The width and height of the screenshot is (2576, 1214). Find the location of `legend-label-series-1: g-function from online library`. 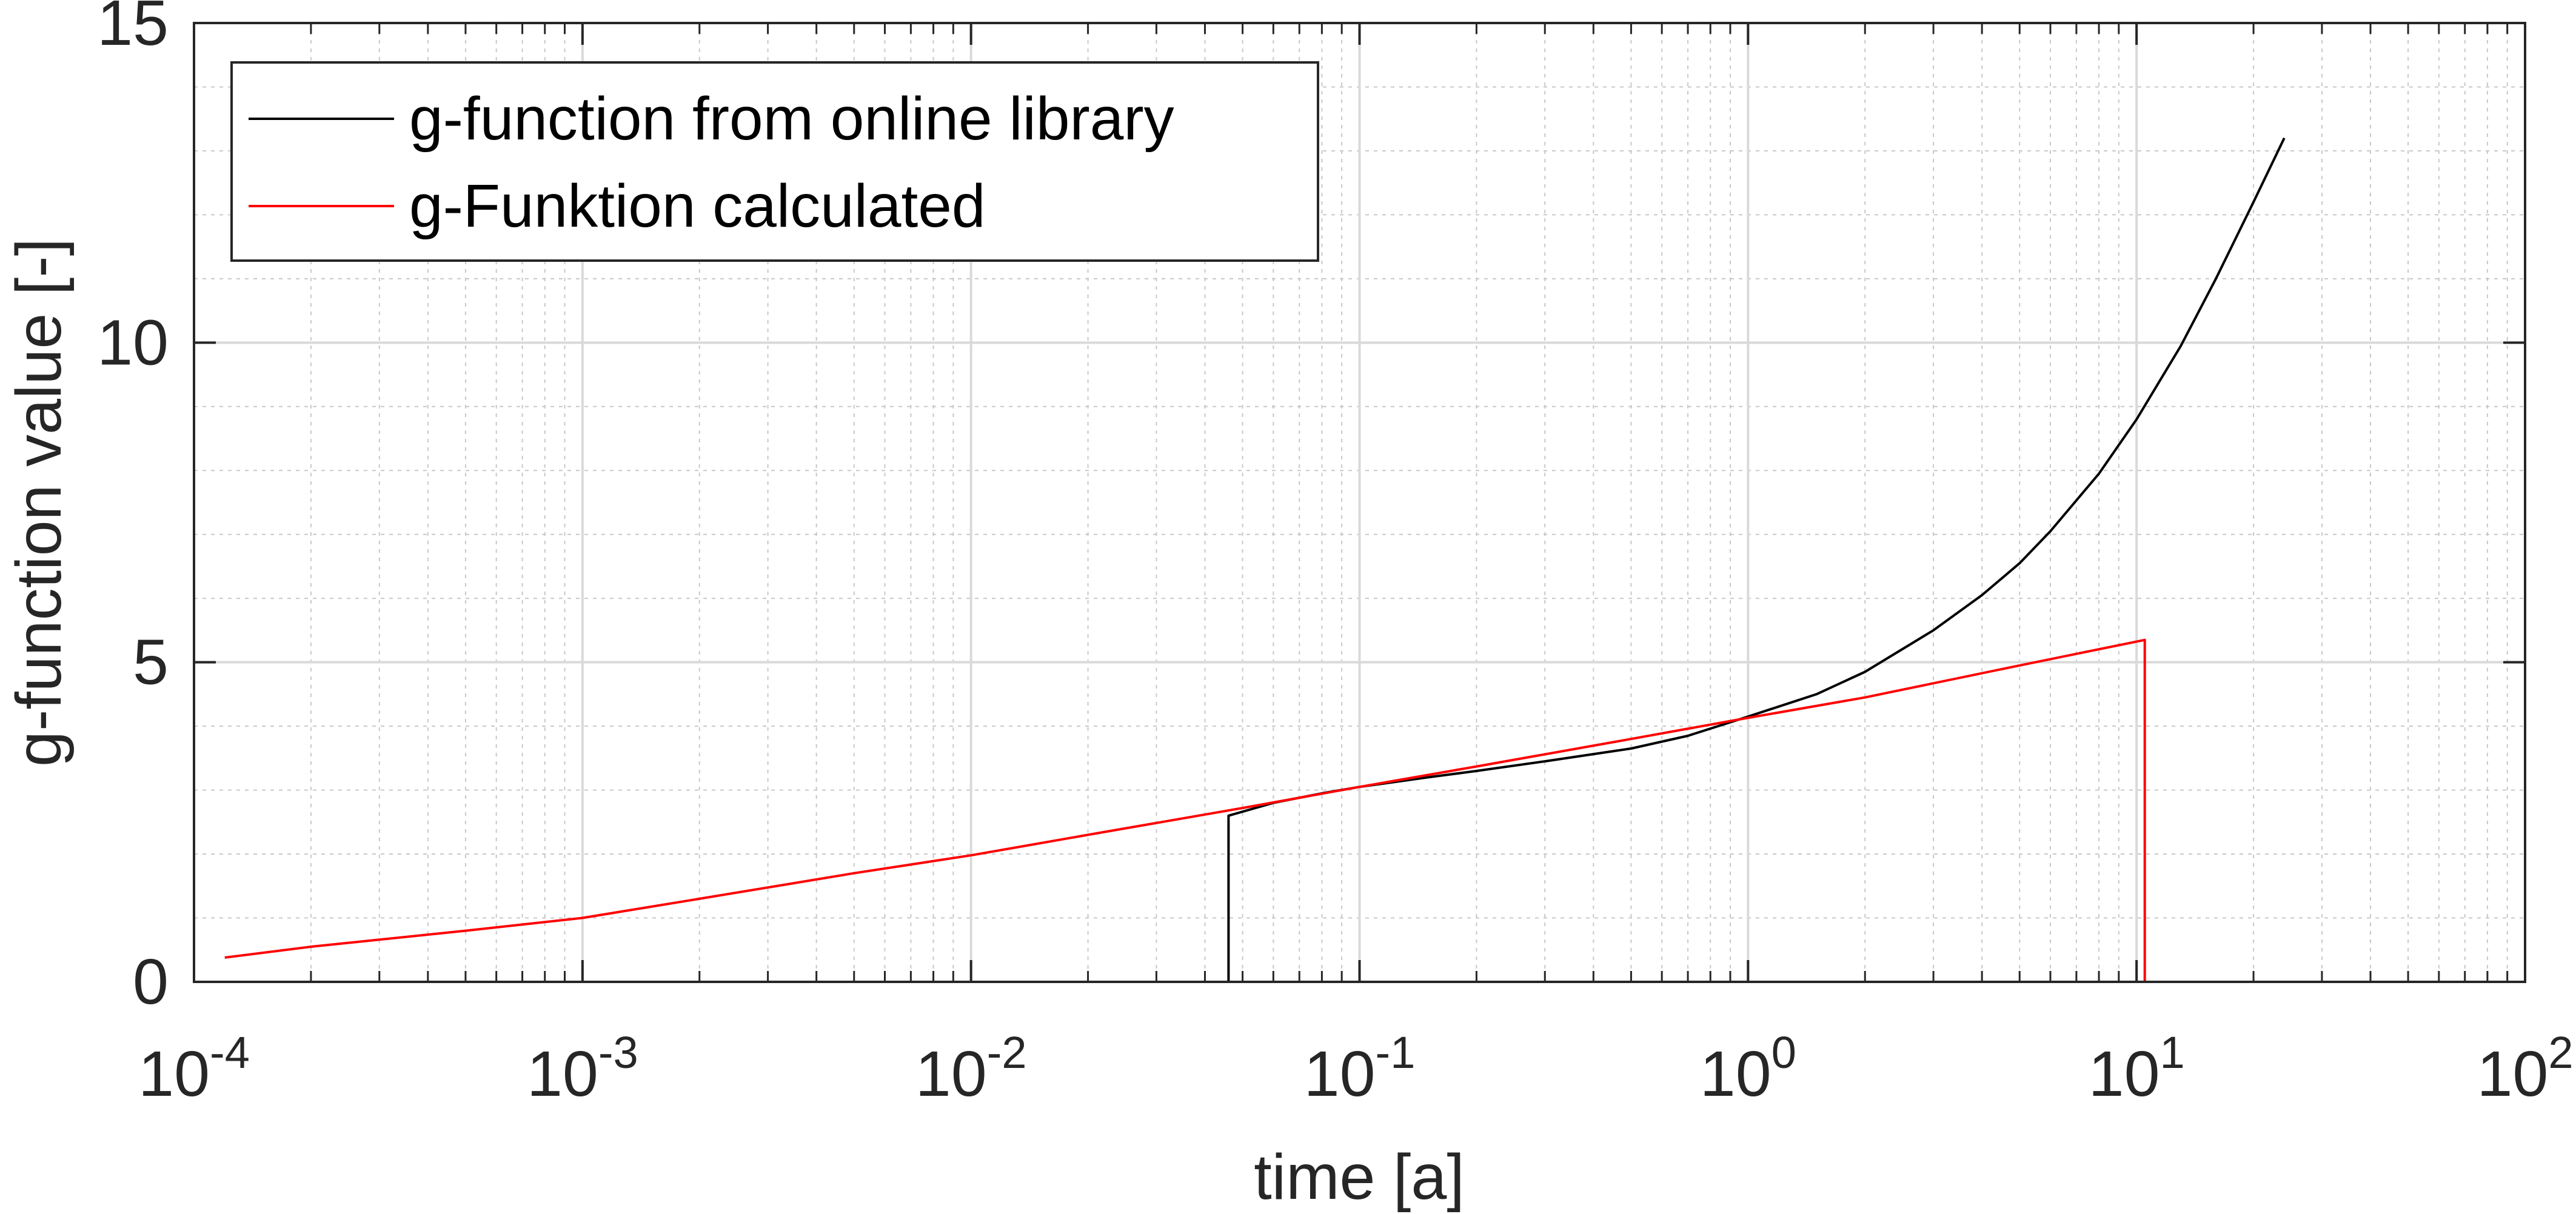

legend-label-series-1: g-function from online library is located at coordinates (791, 119).